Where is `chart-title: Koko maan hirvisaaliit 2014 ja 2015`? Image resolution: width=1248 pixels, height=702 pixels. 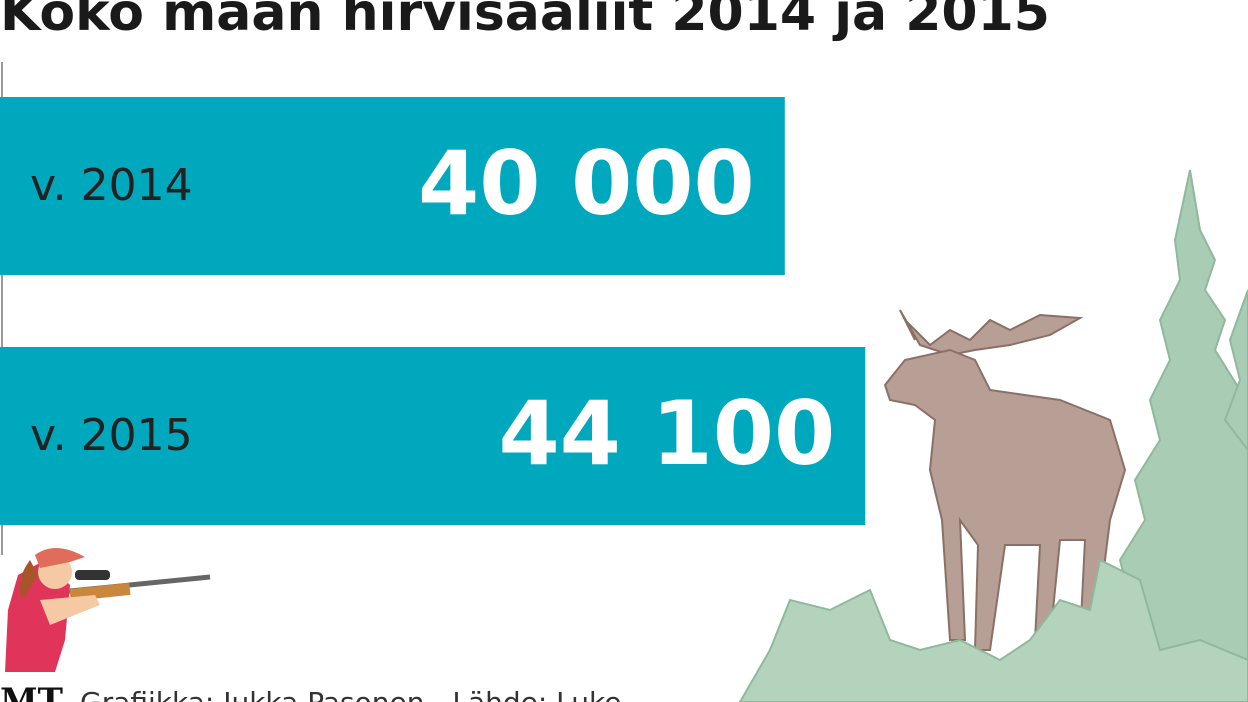
chart-title: Koko maan hirvisaaliit 2014 ja 2015 is located at coordinates (525, 21).